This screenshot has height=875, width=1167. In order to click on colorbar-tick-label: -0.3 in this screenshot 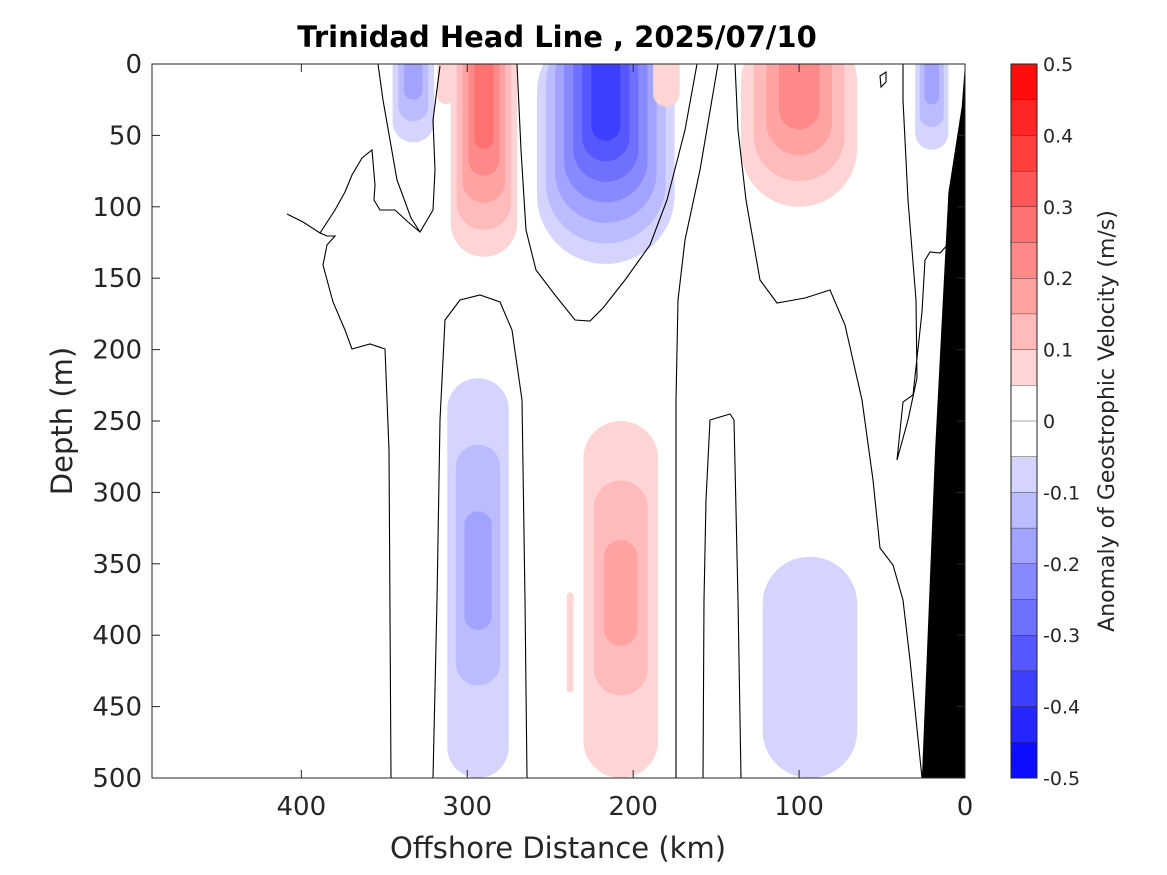, I will do `click(1061, 636)`.